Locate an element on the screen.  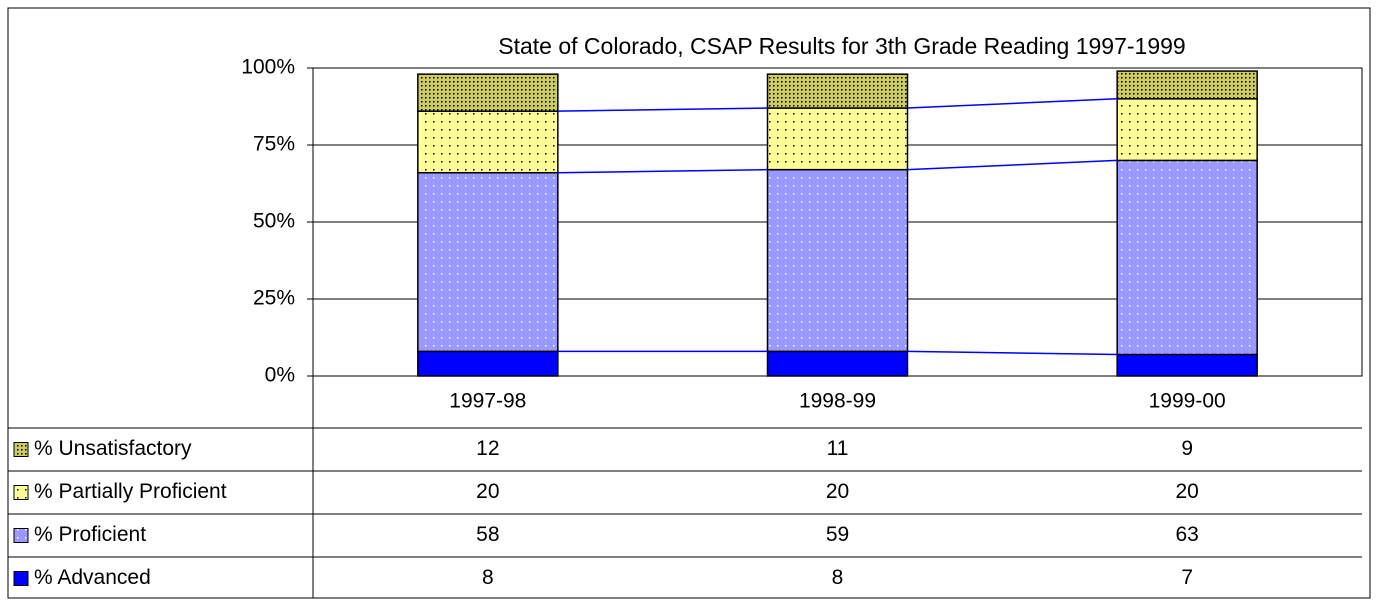
table-value: 9 is located at coordinates (1187, 448).